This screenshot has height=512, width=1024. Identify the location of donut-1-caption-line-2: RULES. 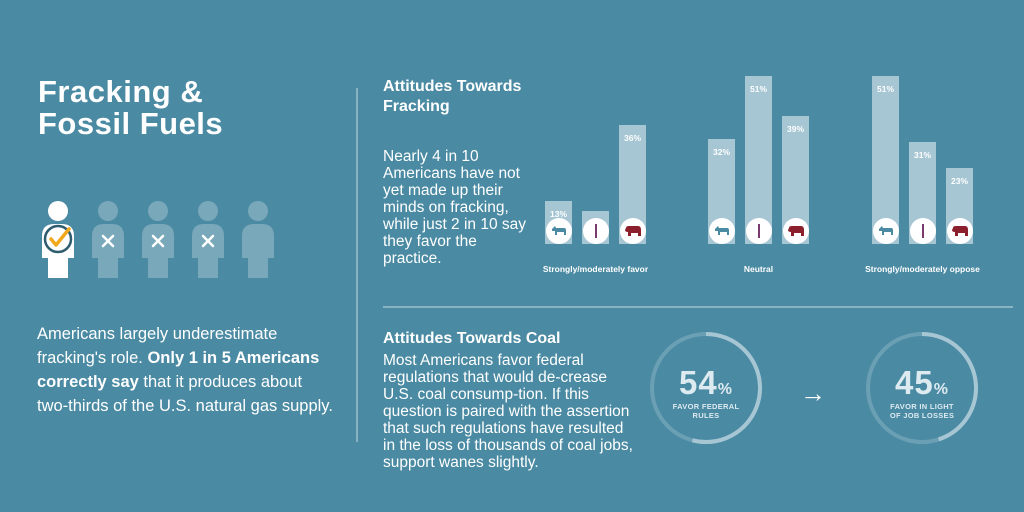
(706, 415).